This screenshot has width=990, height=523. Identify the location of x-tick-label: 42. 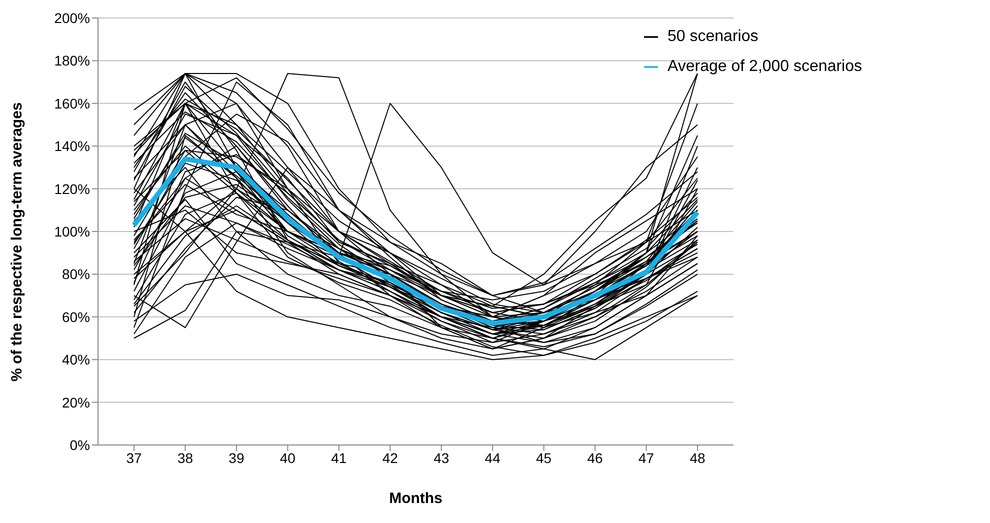
(390, 458).